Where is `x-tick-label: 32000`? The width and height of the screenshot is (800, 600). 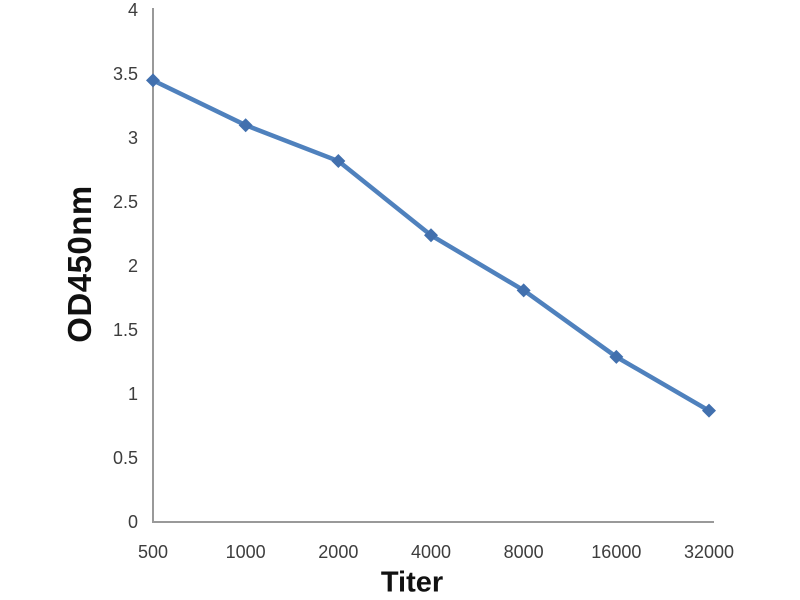
x-tick-label: 32000 is located at coordinates (709, 552).